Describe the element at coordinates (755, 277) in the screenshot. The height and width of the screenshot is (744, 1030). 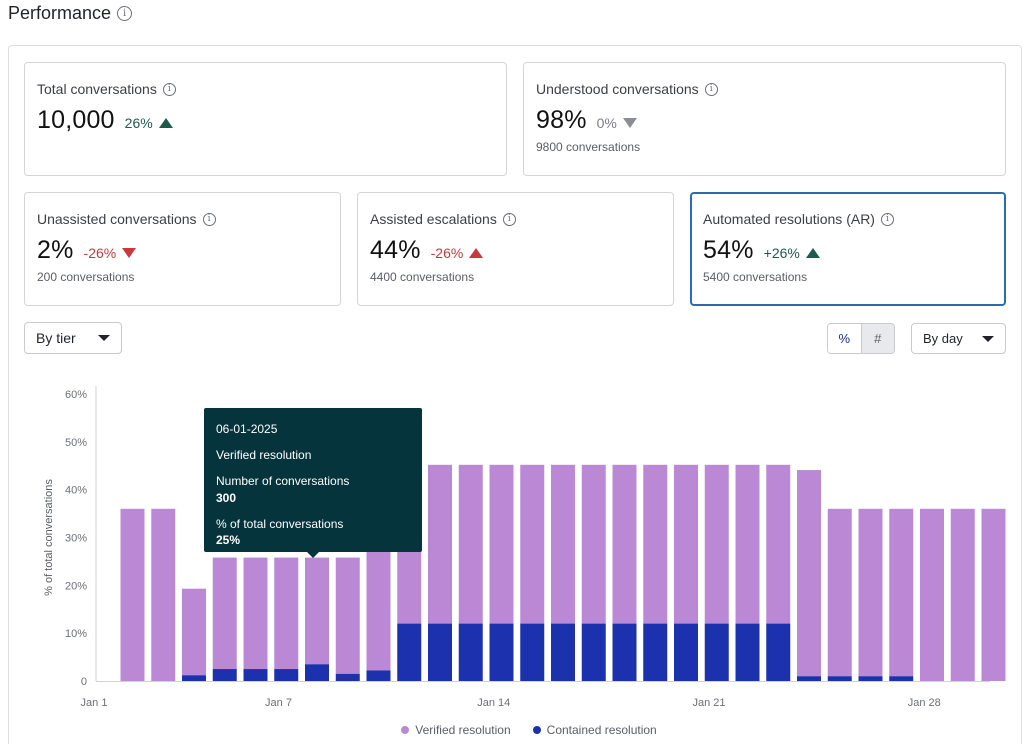
I see `card-subtext: 5400 conversations` at that location.